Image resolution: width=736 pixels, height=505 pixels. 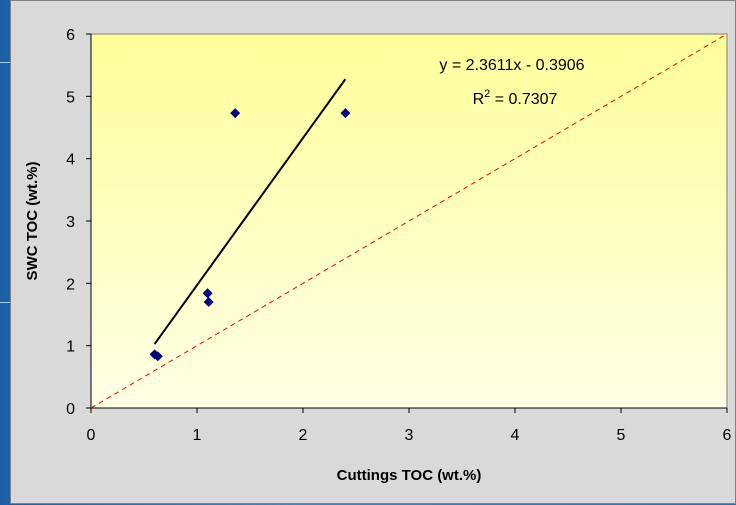 I want to click on x-tick-label: 3, so click(x=409, y=435).